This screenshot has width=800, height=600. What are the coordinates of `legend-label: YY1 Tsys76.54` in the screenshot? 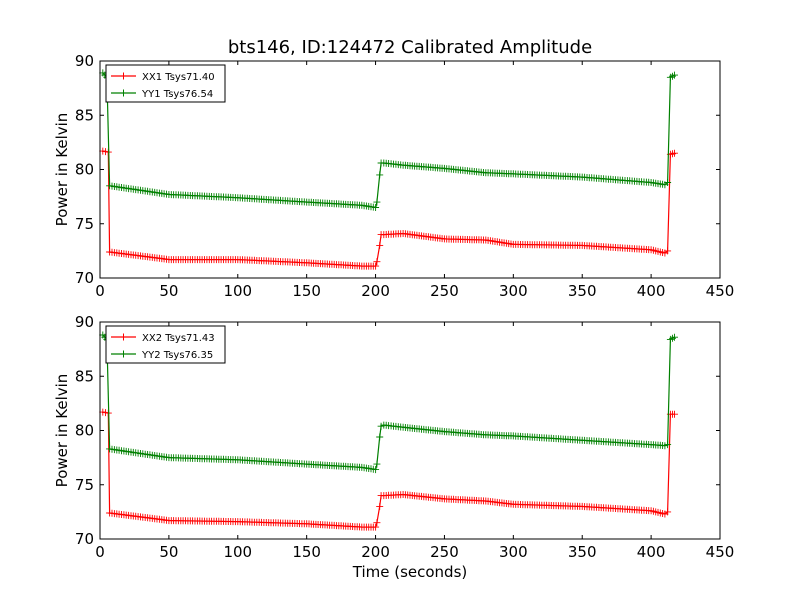 It's located at (177, 94).